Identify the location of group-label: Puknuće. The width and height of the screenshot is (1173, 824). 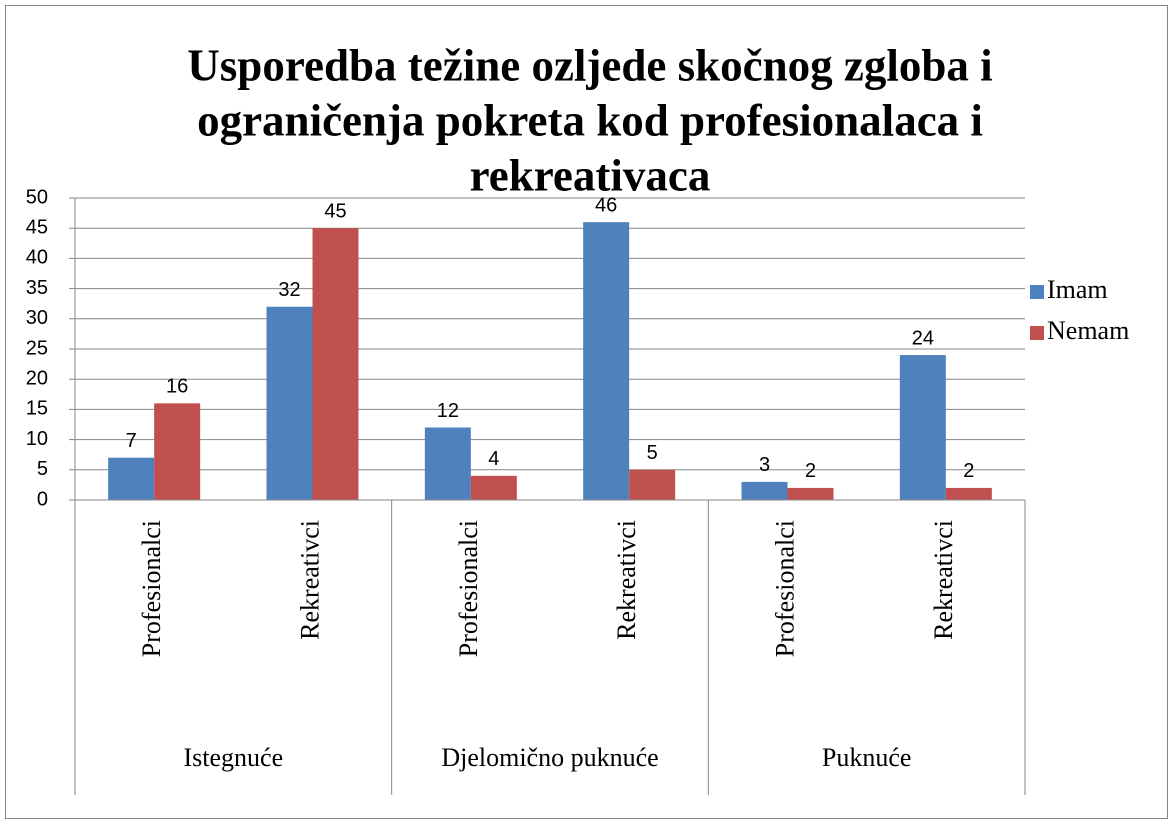
(867, 757).